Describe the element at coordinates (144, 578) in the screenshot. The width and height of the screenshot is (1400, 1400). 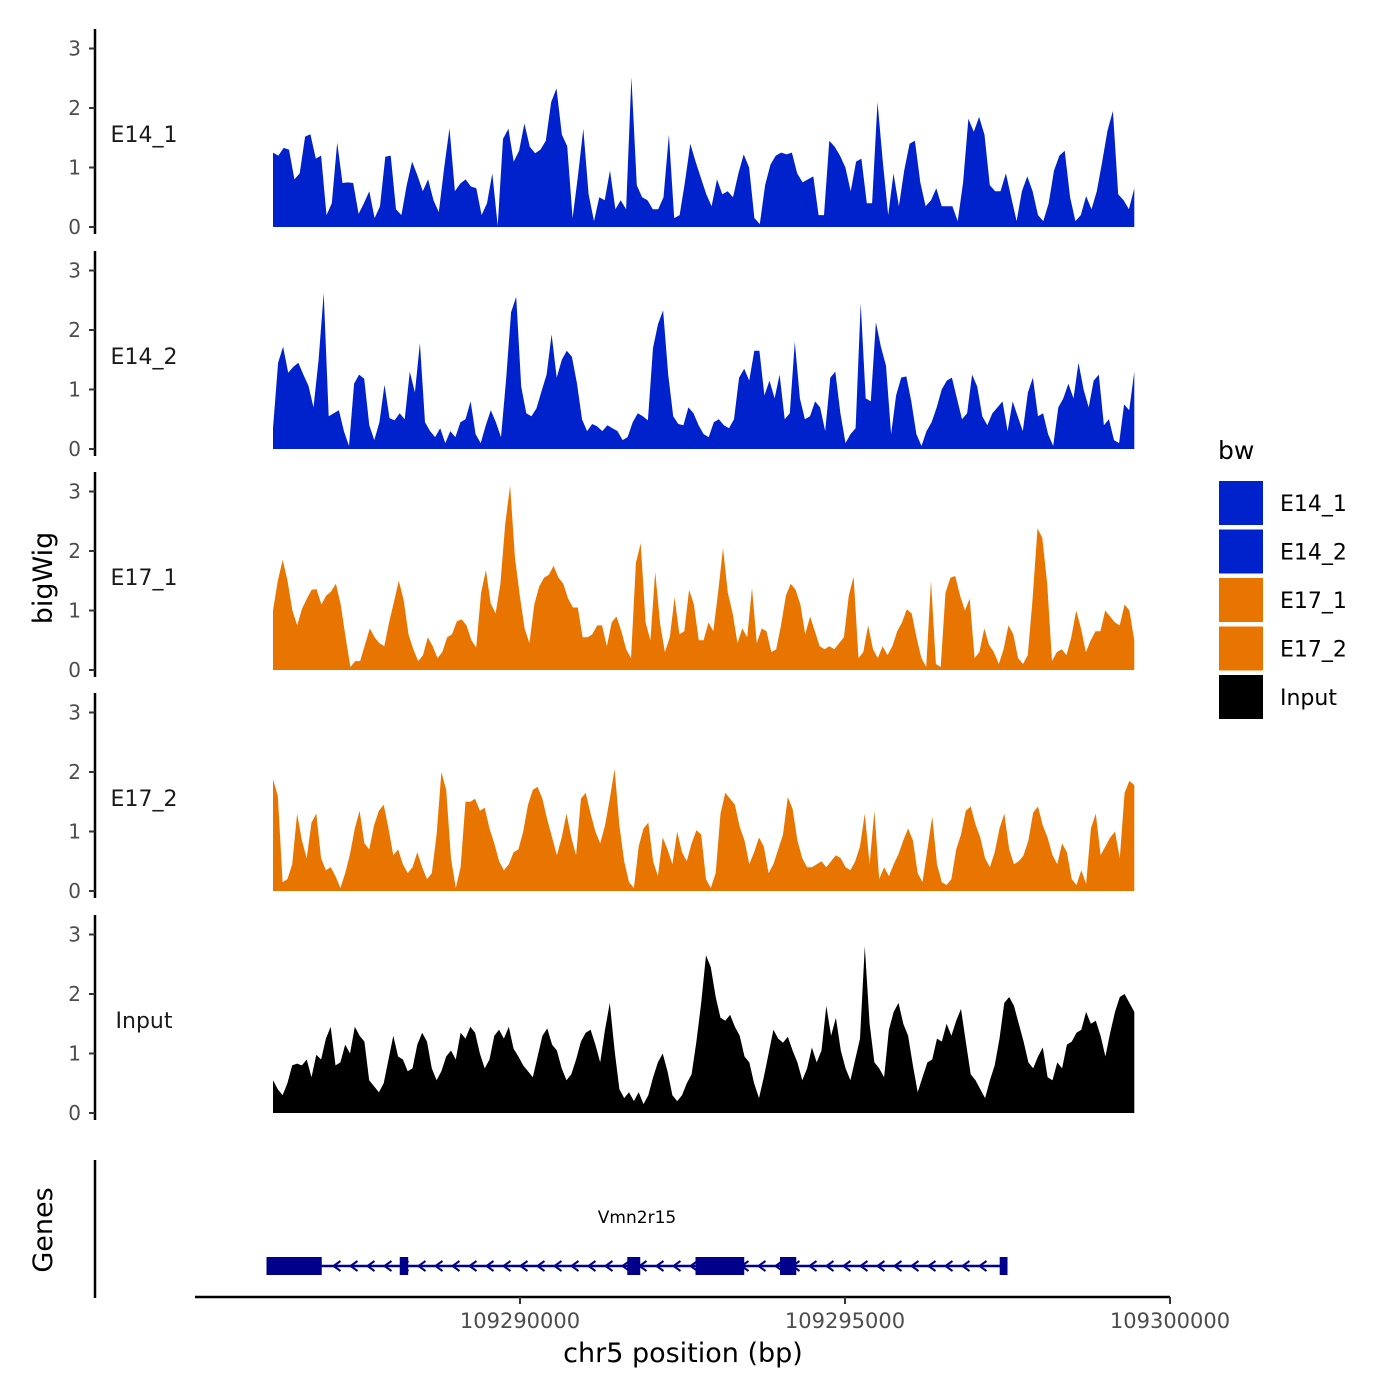
I see `track-label-E17_1: E17_1` at that location.